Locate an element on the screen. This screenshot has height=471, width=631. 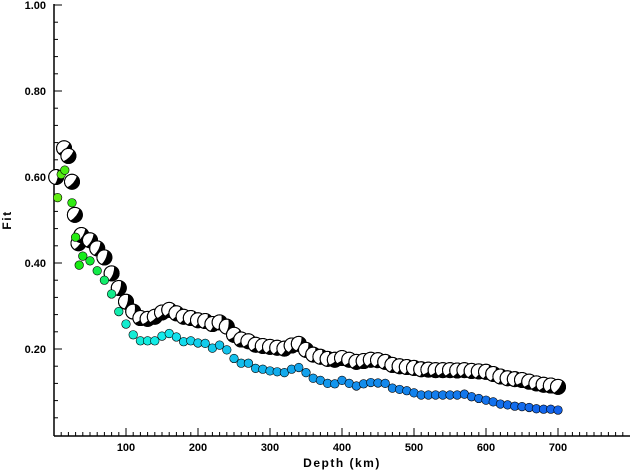
y-tick-label: 0.20 is located at coordinates (35, 350).